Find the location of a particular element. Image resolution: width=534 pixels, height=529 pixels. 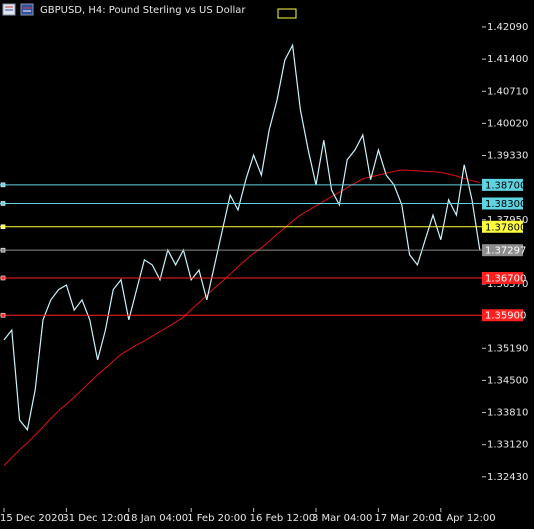

y-tick-label: 1.37950 is located at coordinates (507, 220).